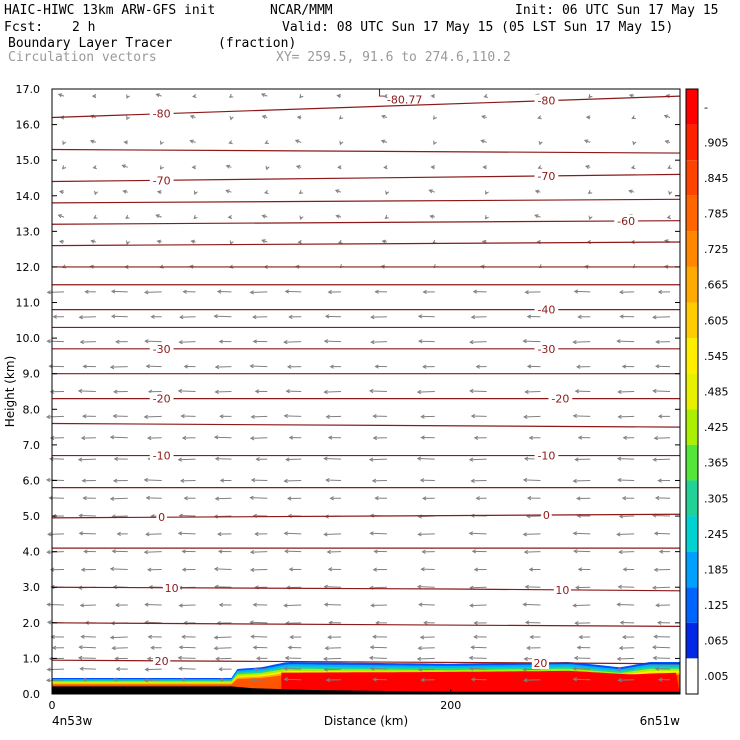 The height and width of the screenshot is (740, 740). What do you see at coordinates (301, 10) in the screenshot?
I see `center-label: NCAR/MMM` at bounding box center [301, 10].